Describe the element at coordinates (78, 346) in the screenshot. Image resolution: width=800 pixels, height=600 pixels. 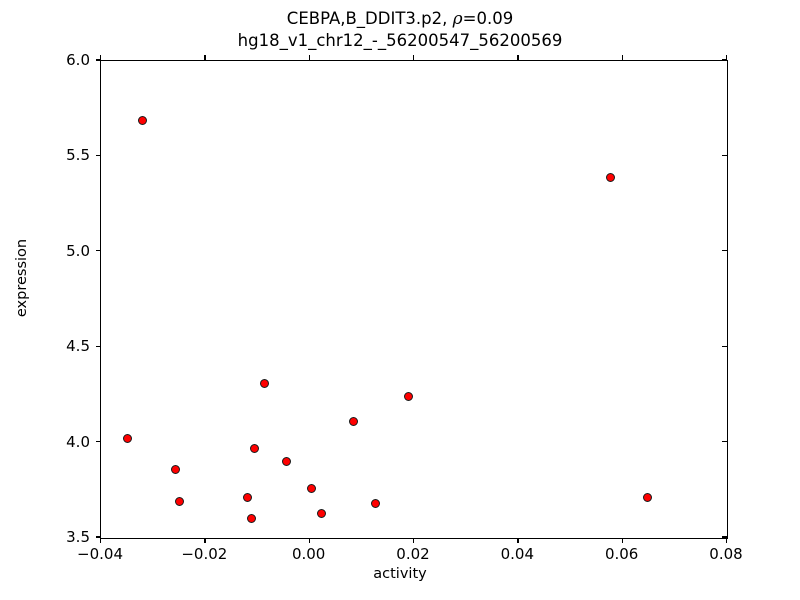
I see `y-tick-label: 4.5` at that location.